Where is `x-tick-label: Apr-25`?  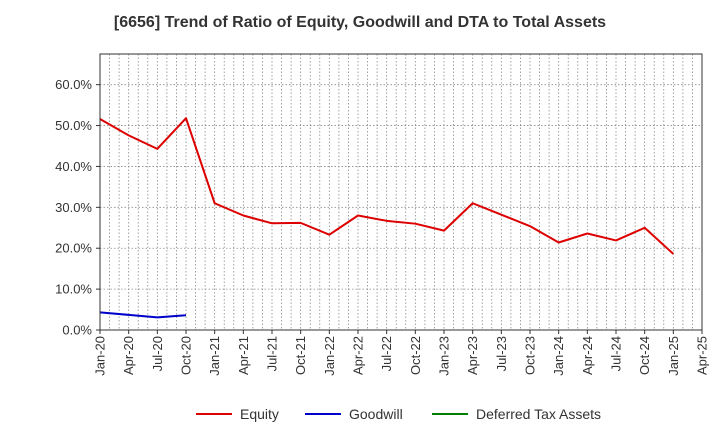 x-tick-label: Apr-25 is located at coordinates (702, 355).